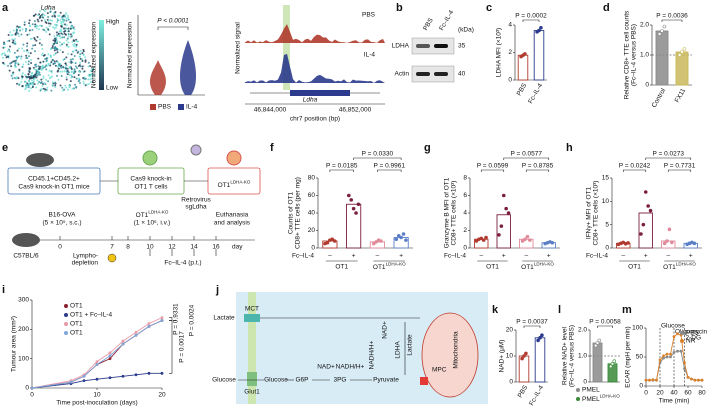 This screenshot has width=707, height=416. I want to click on x-tick-label: 10, so click(97, 395).